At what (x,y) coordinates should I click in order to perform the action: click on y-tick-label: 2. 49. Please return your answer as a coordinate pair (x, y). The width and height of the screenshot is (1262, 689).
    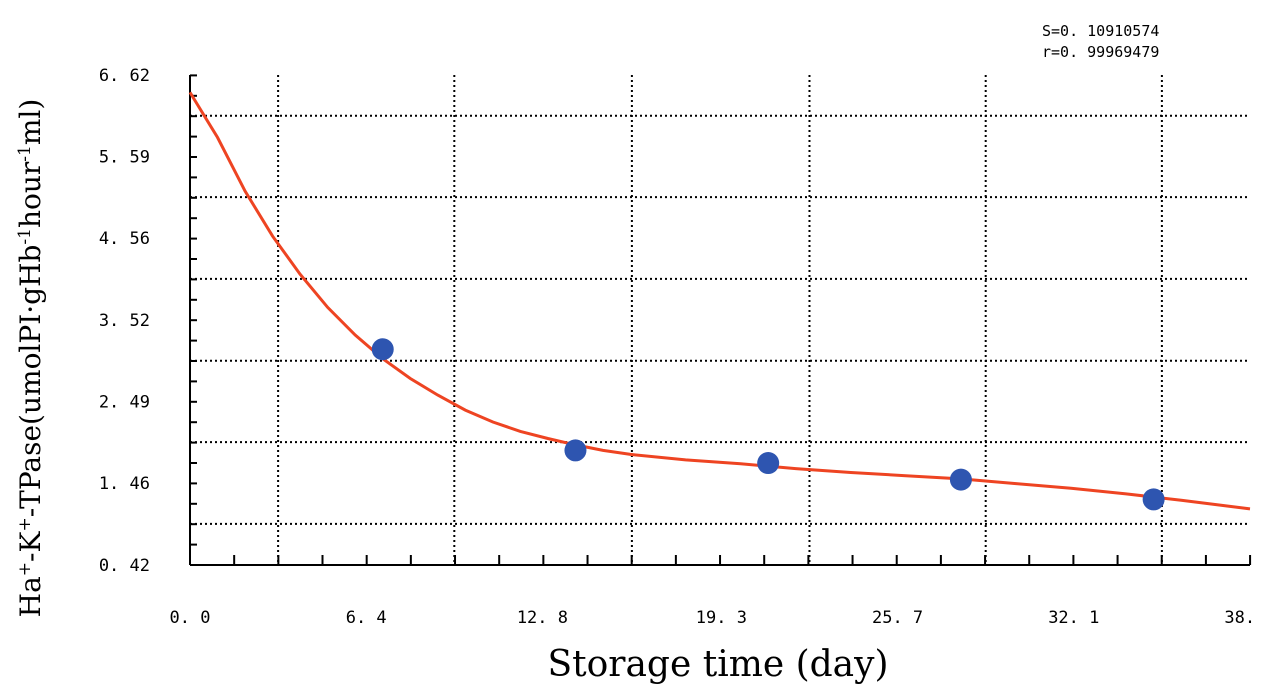
    Looking at the image, I should click on (124, 402).